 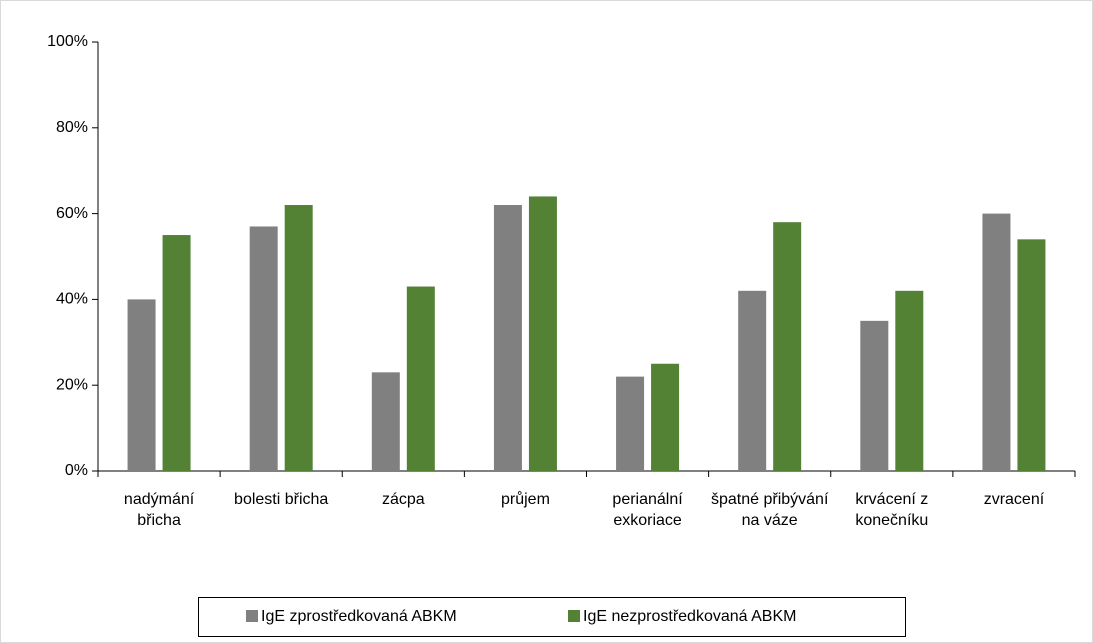 I want to click on x-tick-label: zácpa, so click(x=403, y=499).